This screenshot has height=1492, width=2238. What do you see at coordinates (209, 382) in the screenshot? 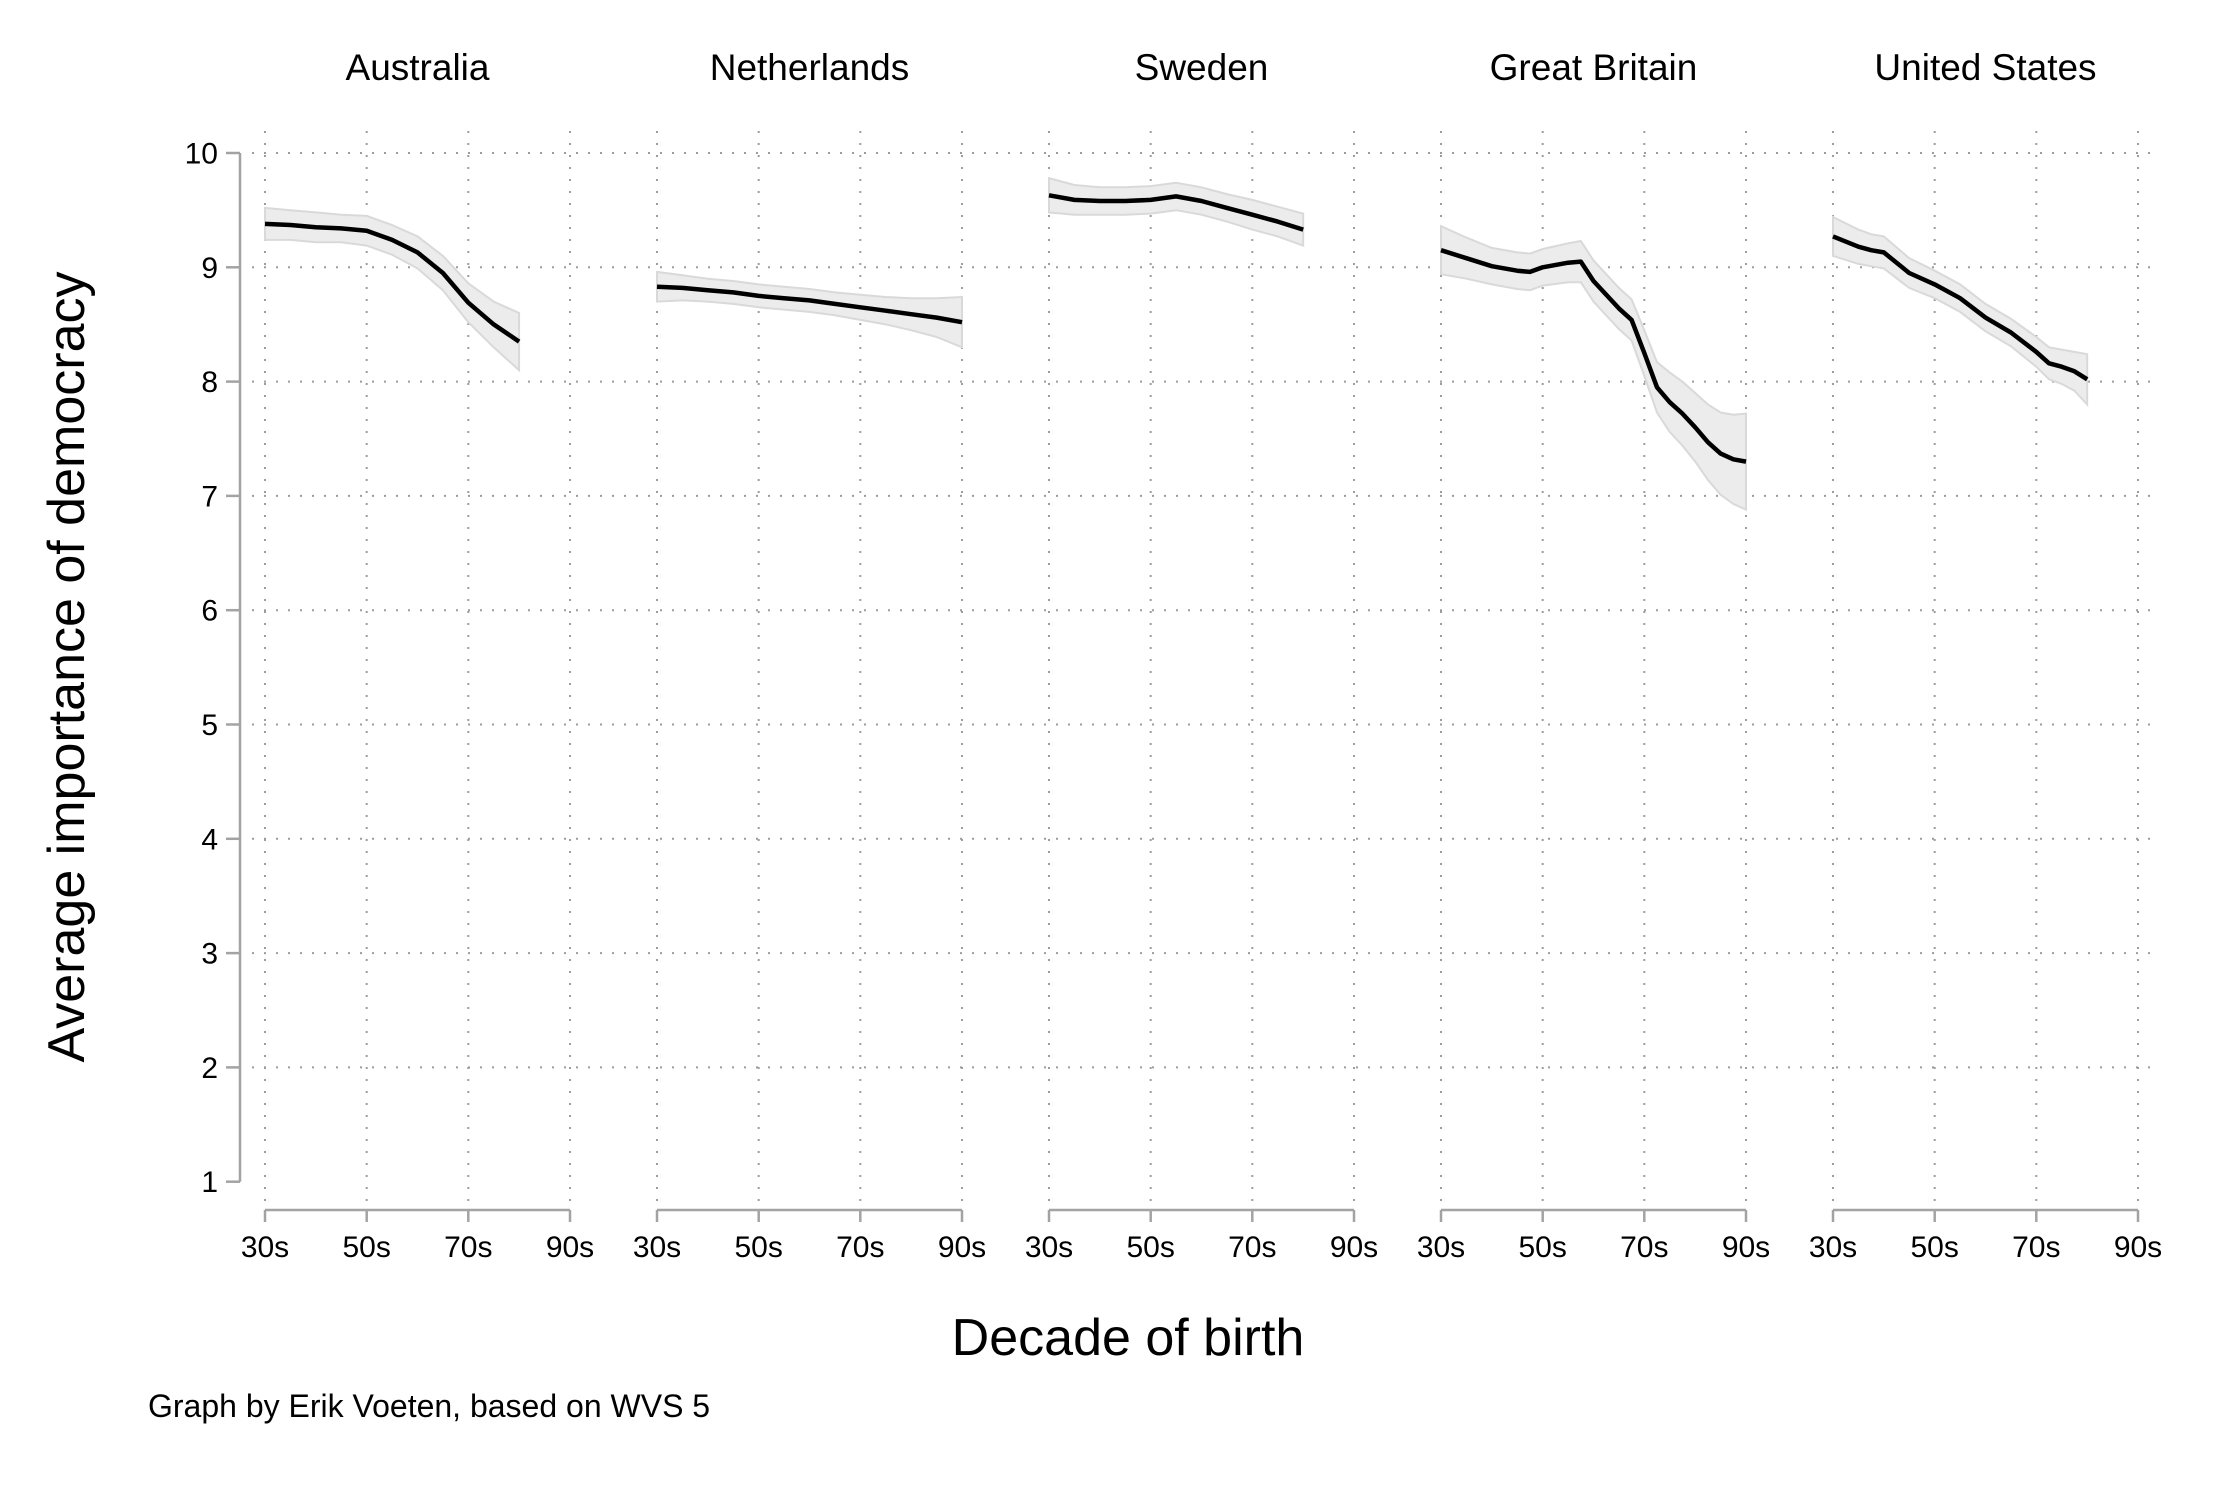
I see `y-tick-label: 8` at bounding box center [209, 382].